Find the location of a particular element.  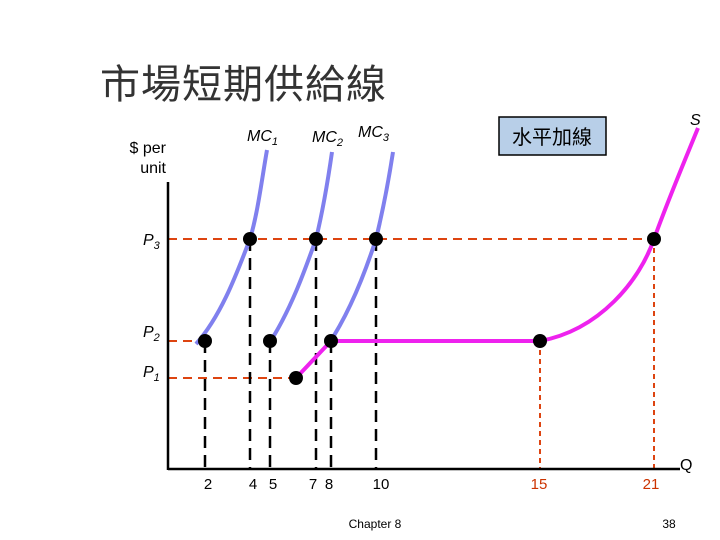

footer-page-number: 38 is located at coordinates (669, 524).